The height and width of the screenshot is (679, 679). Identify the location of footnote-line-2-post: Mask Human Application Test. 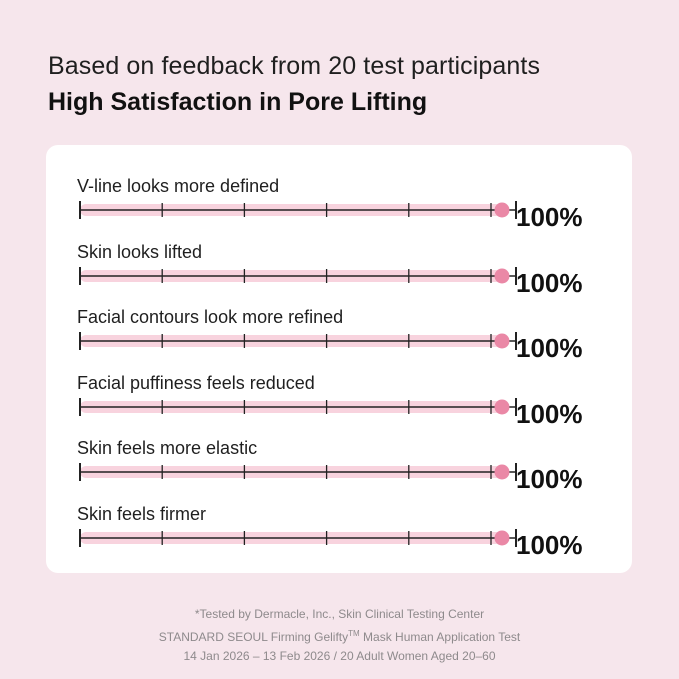
(440, 637).